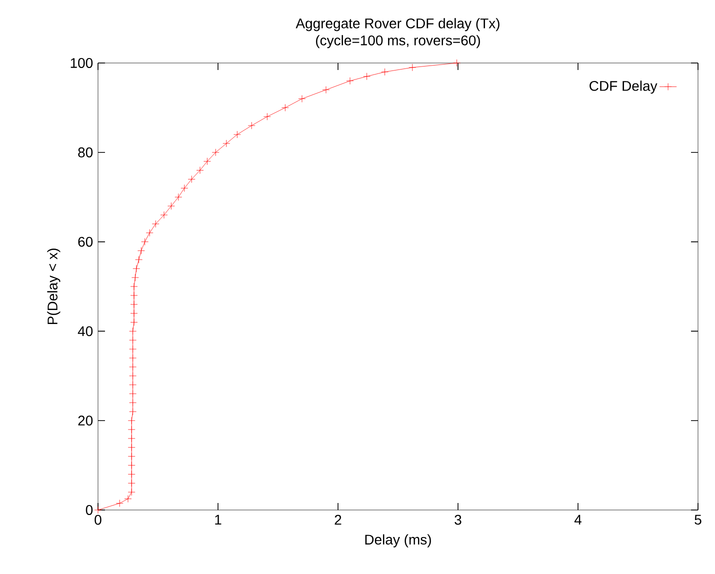 The height and width of the screenshot is (574, 715). I want to click on chart-subtitle: (cycle=100 ms, rovers=60), so click(398, 41).